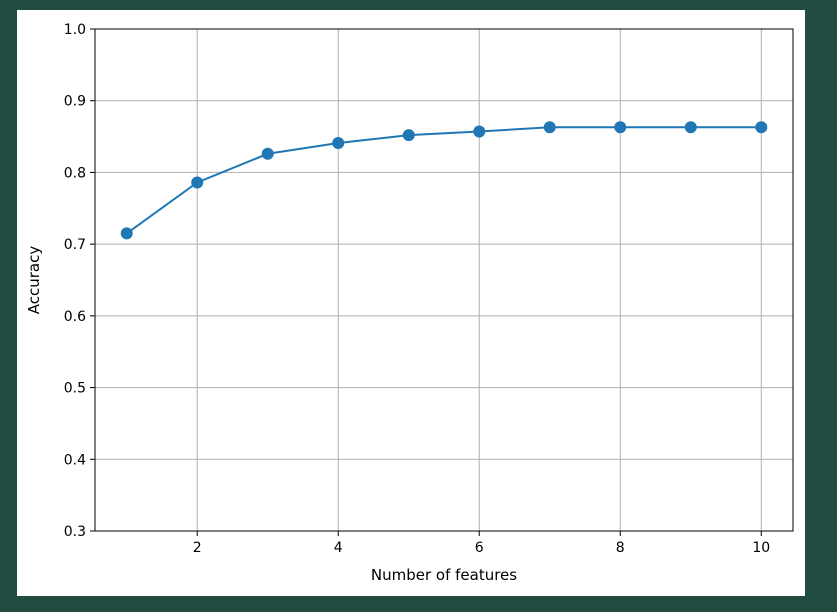 This screenshot has height=612, width=837. Describe the element at coordinates (444, 575) in the screenshot. I see `x-axis-label: Number of features` at that location.